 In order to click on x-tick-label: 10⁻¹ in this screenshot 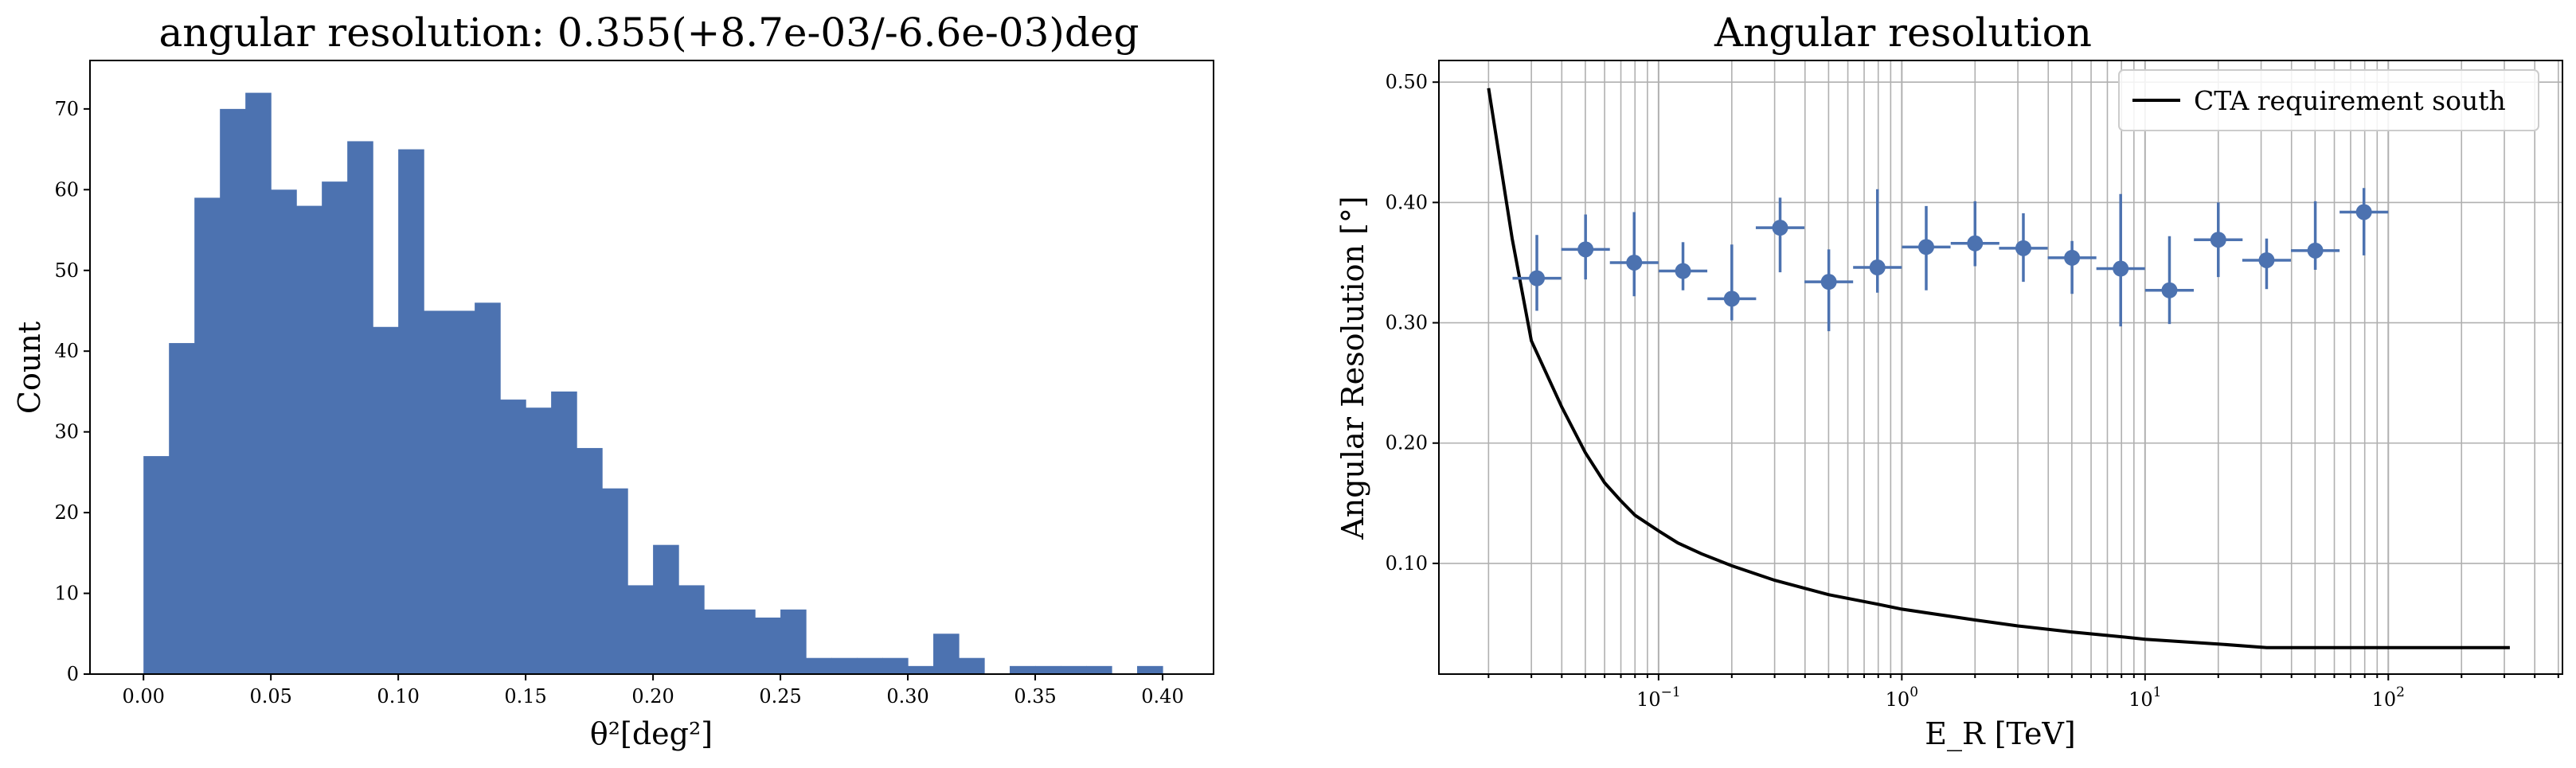, I will do `click(1658, 697)`.